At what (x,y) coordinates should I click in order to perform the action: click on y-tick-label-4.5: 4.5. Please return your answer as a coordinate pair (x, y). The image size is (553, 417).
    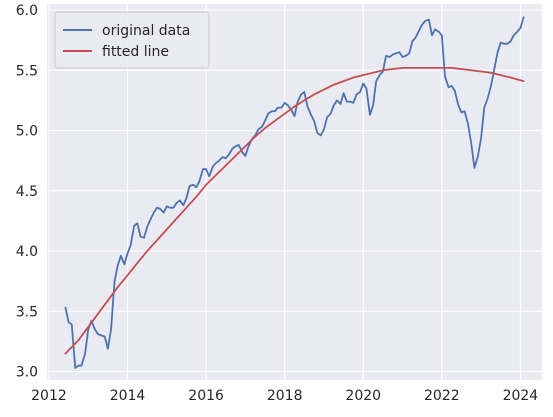
    Looking at the image, I should click on (27, 192).